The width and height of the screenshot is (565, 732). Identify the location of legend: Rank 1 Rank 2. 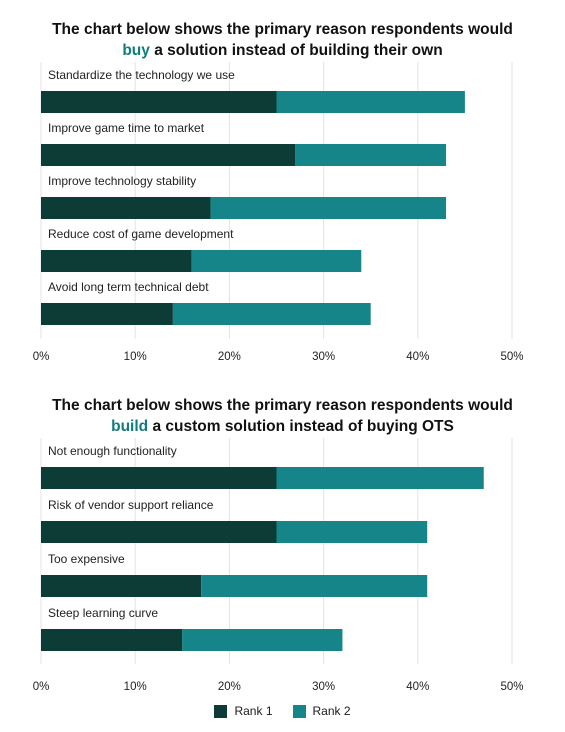
(282, 711).